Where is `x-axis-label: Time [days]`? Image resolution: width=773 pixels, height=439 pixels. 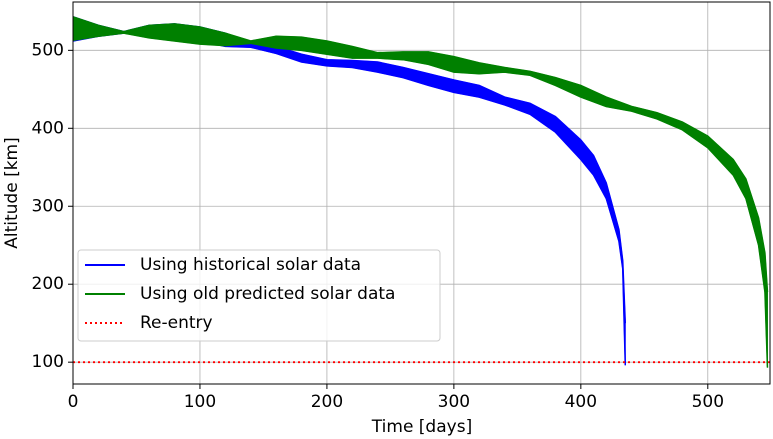
x-axis-label: Time [days] is located at coordinates (421, 427).